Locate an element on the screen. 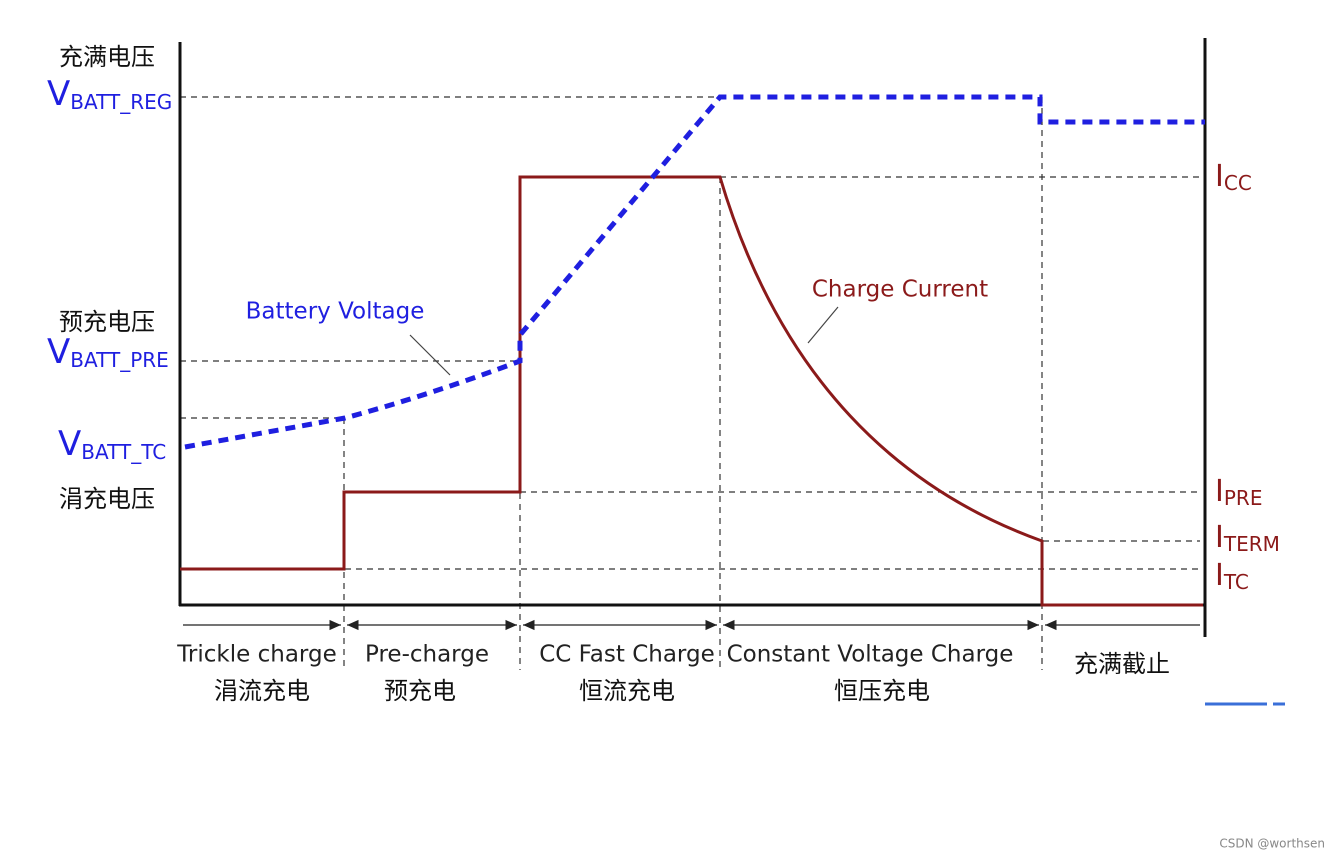  iterm-label: ITERM is located at coordinates (1247, 538).